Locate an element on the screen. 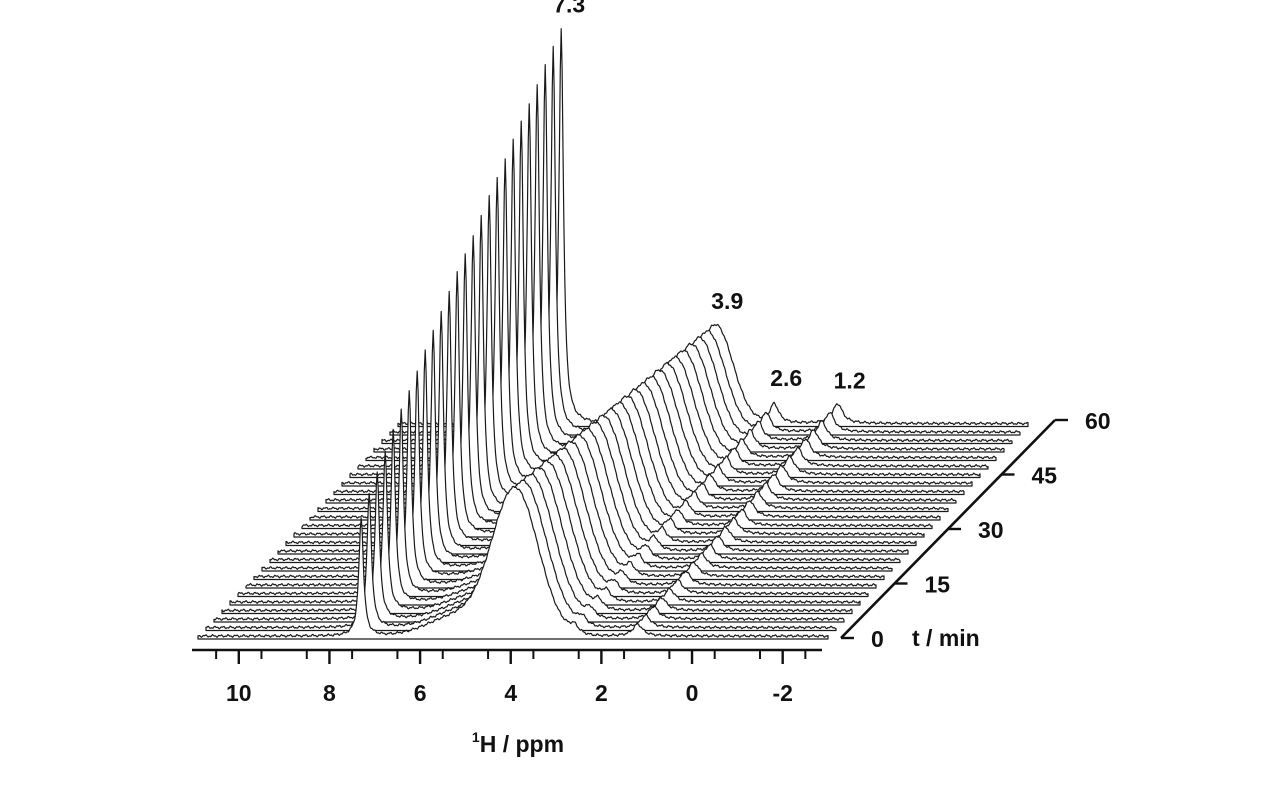 This screenshot has height=787, width=1276. time-tick-label: 30 is located at coordinates (991, 530).